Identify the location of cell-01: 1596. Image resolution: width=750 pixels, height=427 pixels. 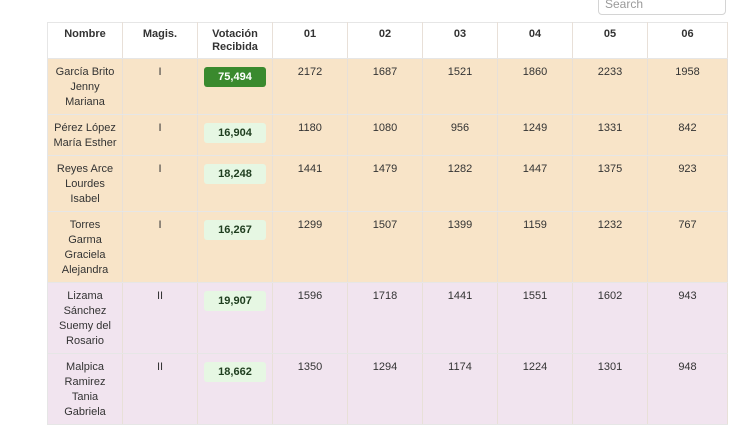
(310, 318).